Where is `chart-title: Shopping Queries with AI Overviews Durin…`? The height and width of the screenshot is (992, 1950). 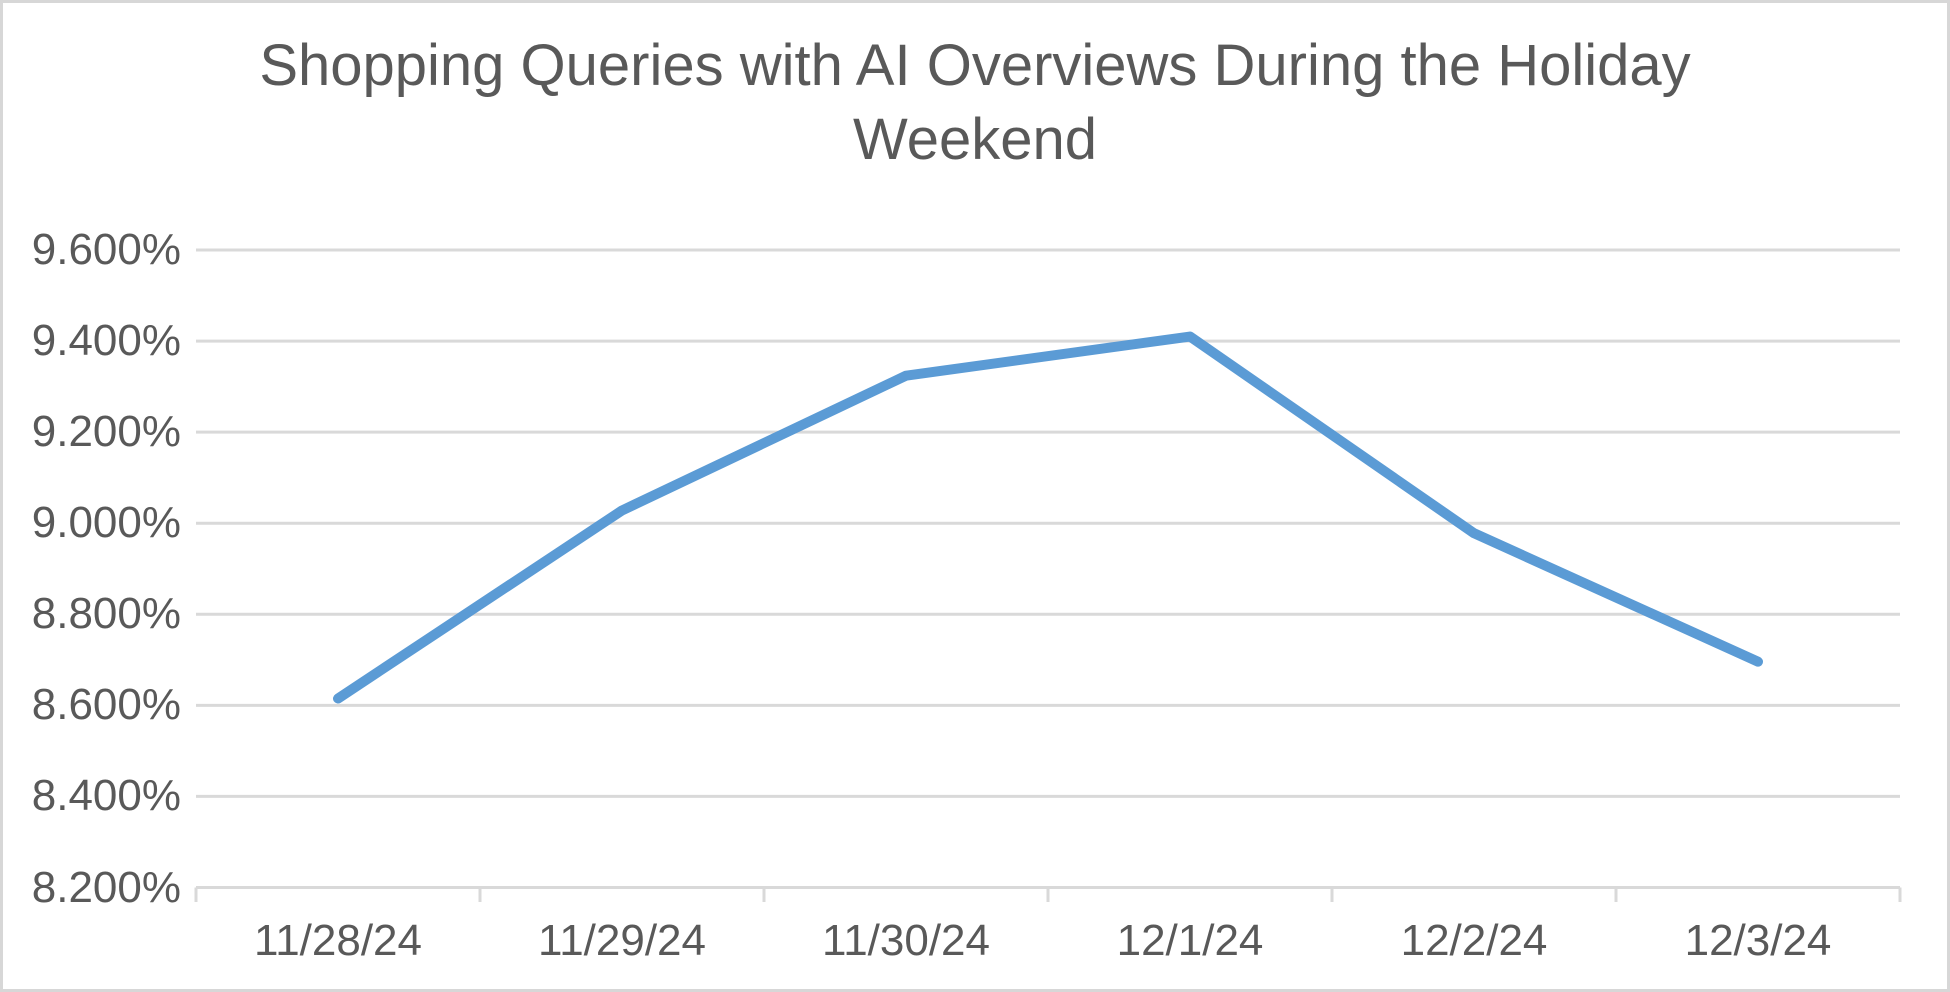 chart-title: Shopping Queries with AI Overviews Durin… is located at coordinates (975, 103).